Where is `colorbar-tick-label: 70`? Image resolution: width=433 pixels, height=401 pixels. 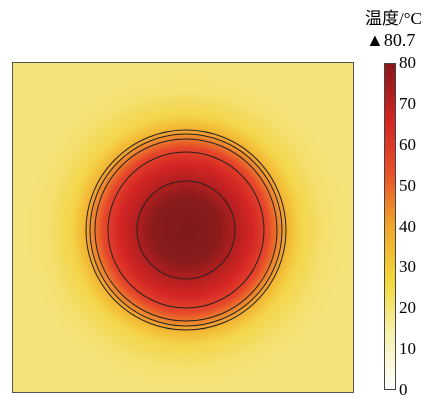
colorbar-tick-label: 70 is located at coordinates (407, 103).